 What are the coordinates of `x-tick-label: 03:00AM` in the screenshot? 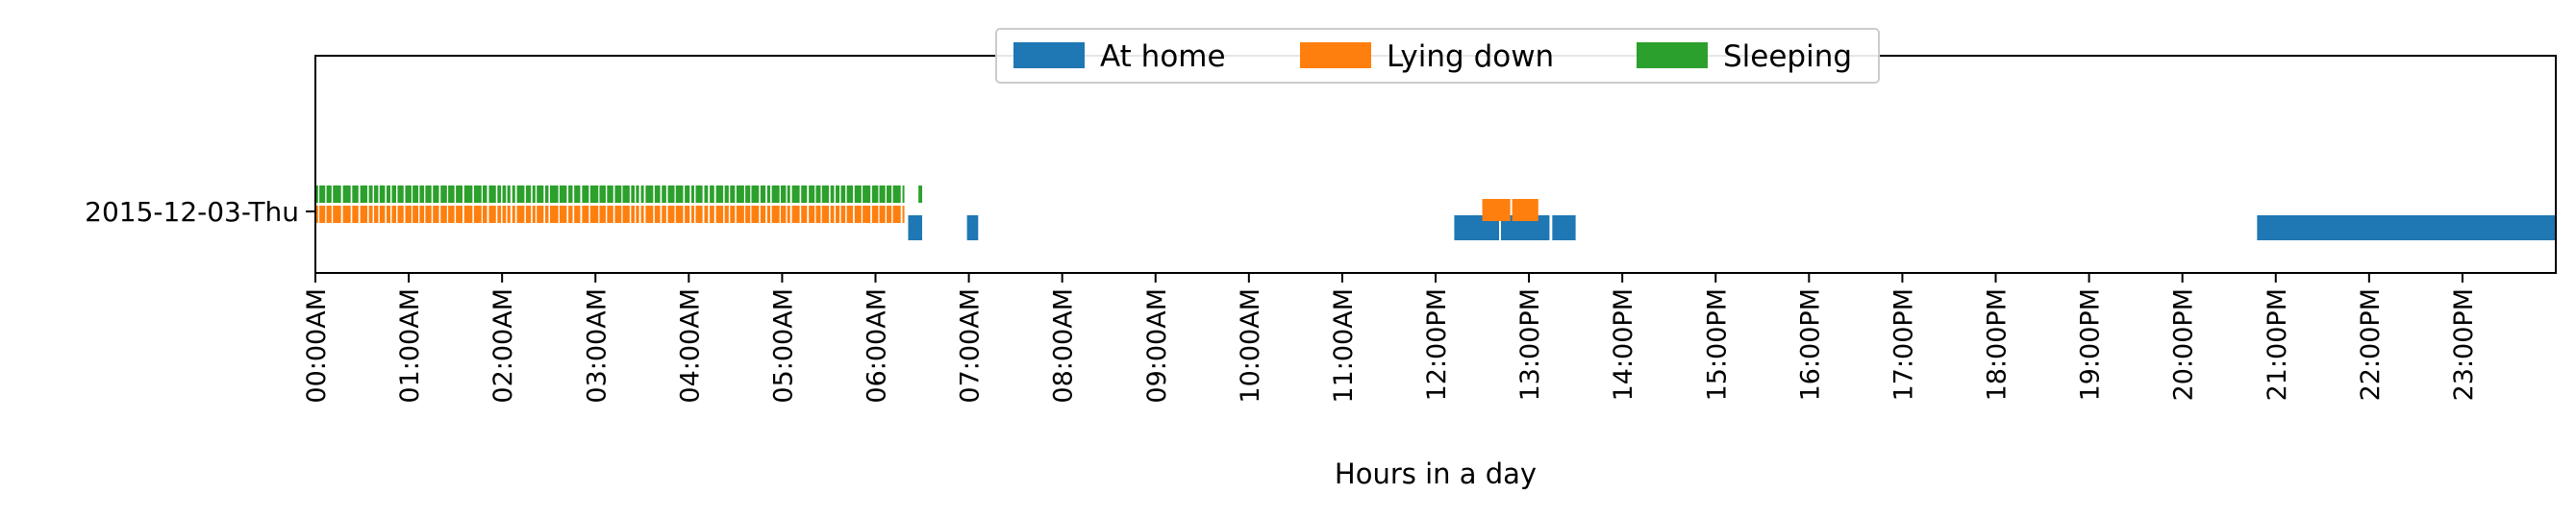 It's located at (597, 346).